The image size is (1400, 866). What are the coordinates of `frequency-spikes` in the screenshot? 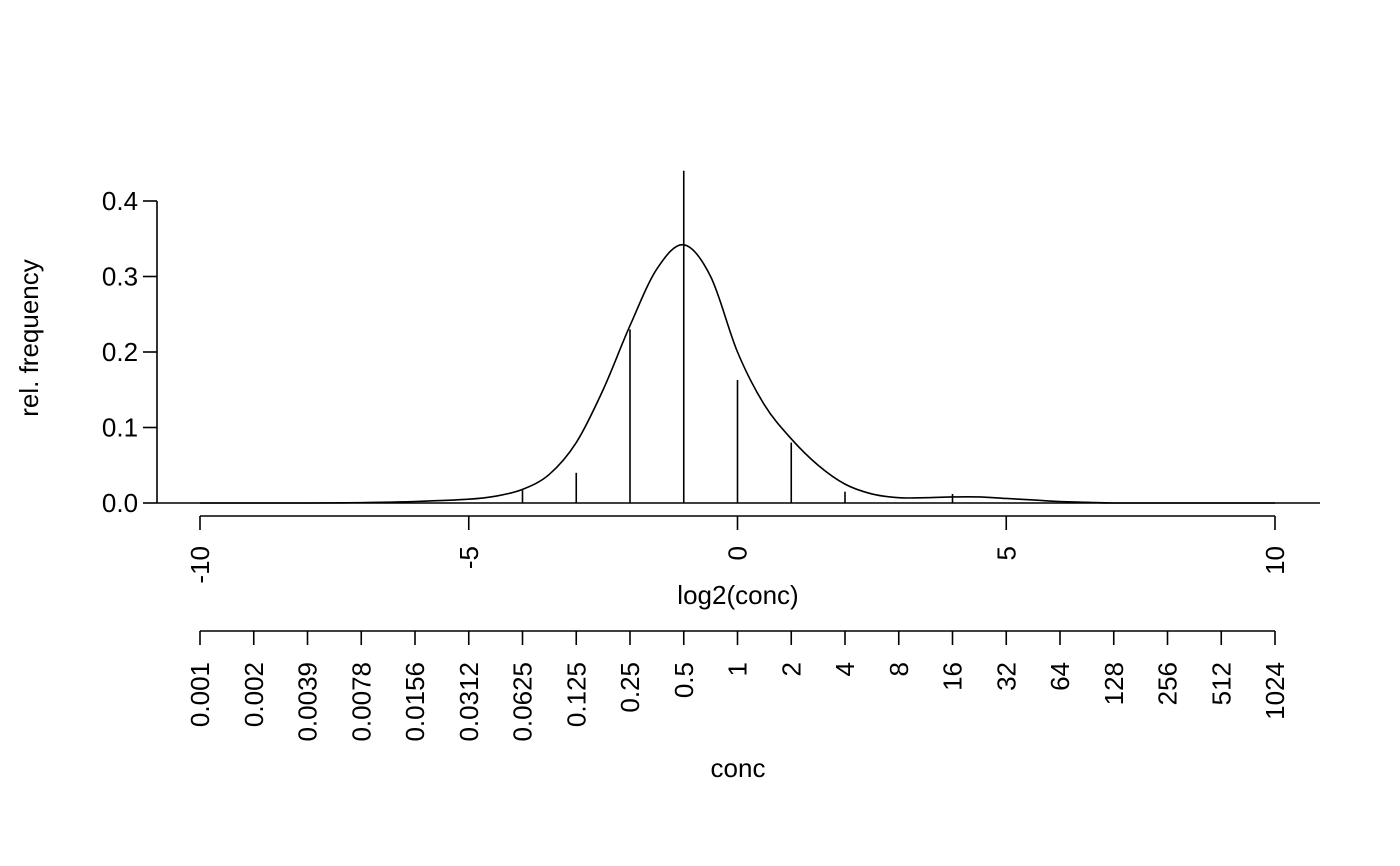 It's located at (737, 336).